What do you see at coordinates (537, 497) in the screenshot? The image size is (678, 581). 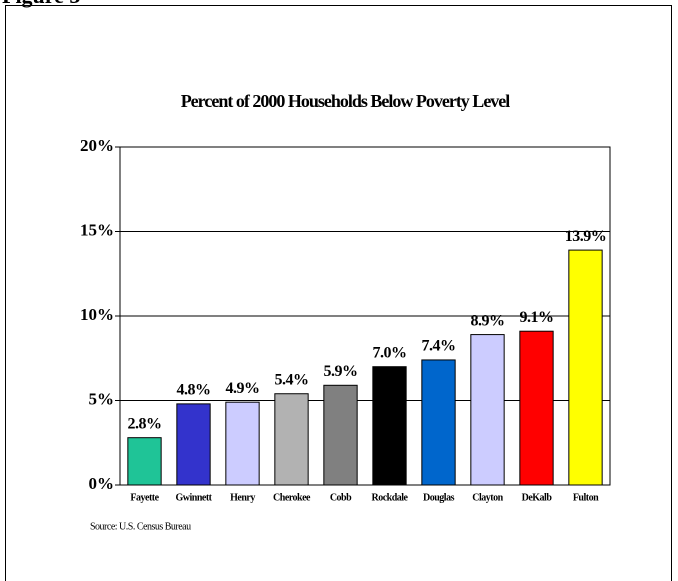 I see `x-tick-label: DeKalb` at bounding box center [537, 497].